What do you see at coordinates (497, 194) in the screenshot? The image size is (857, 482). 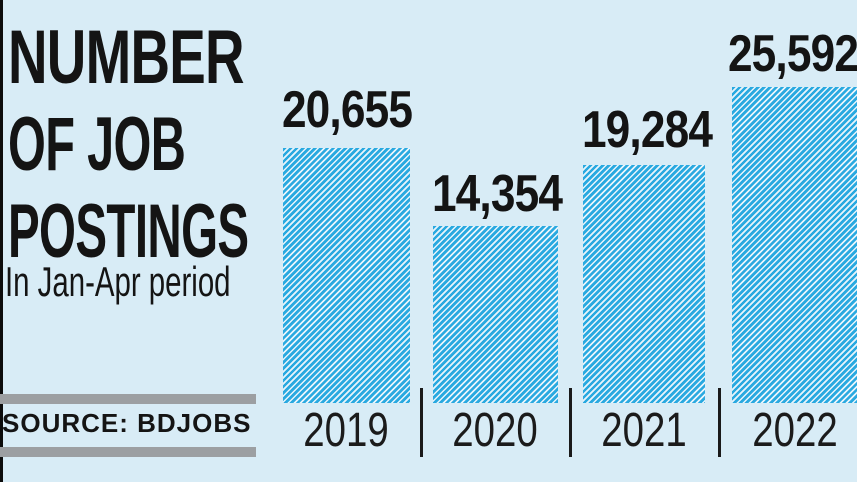 I see `value-label-2020: 14,354` at bounding box center [497, 194].